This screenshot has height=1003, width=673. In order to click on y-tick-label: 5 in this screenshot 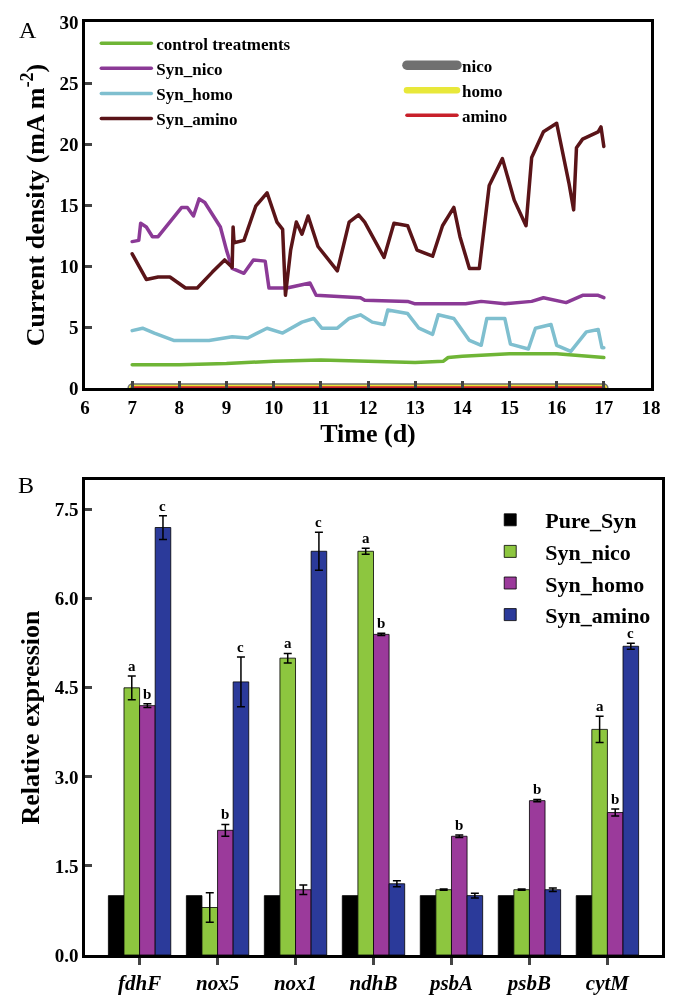, I will do `click(73, 327)`.